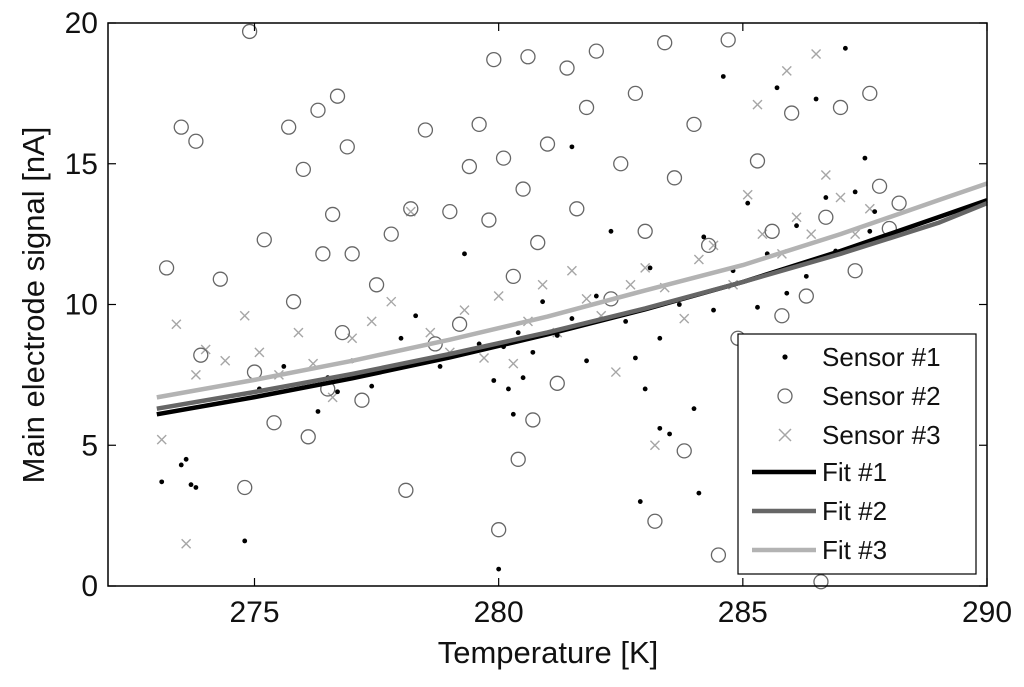 The image size is (1024, 687). Describe the element at coordinates (743, 612) in the screenshot. I see `x-tick-label: 285` at that location.